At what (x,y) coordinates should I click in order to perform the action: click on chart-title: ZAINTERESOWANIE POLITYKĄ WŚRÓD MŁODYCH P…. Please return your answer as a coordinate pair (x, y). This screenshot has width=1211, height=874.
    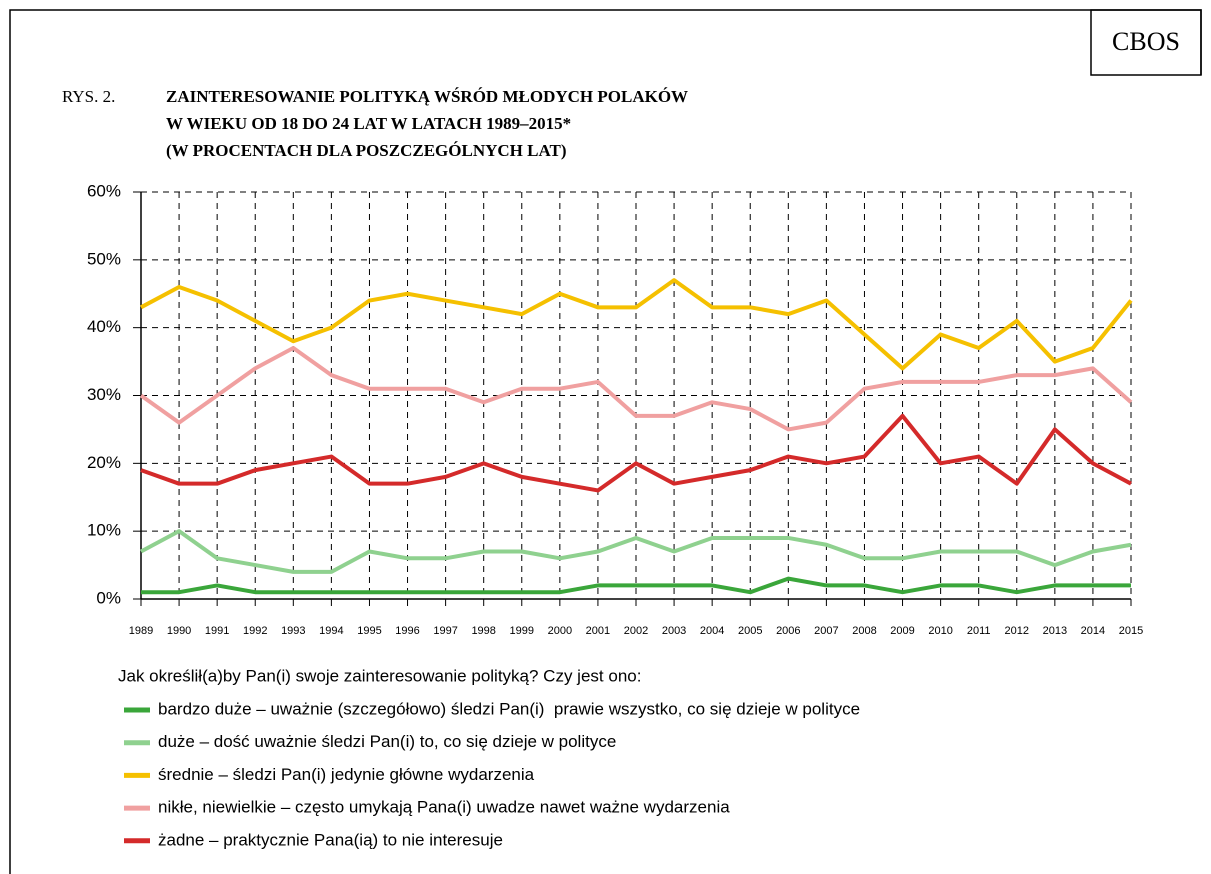
    Looking at the image, I should click on (427, 96).